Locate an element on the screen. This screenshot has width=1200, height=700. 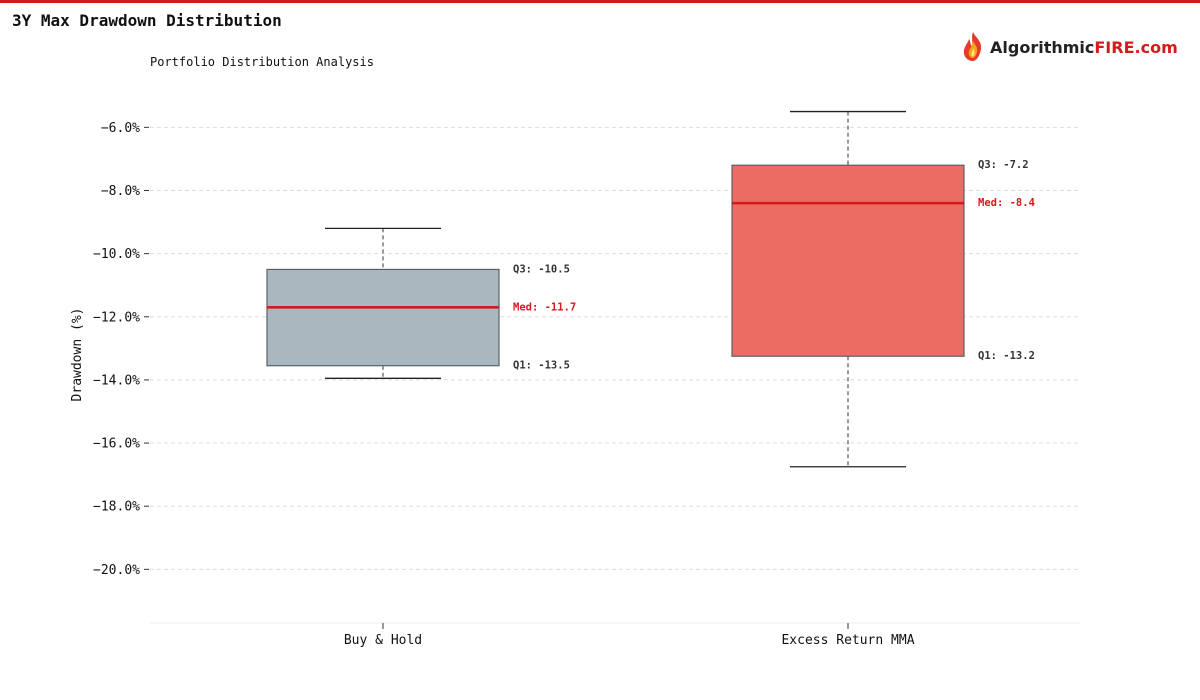
y-axis-label: Drawdown (%) is located at coordinates (77, 355).